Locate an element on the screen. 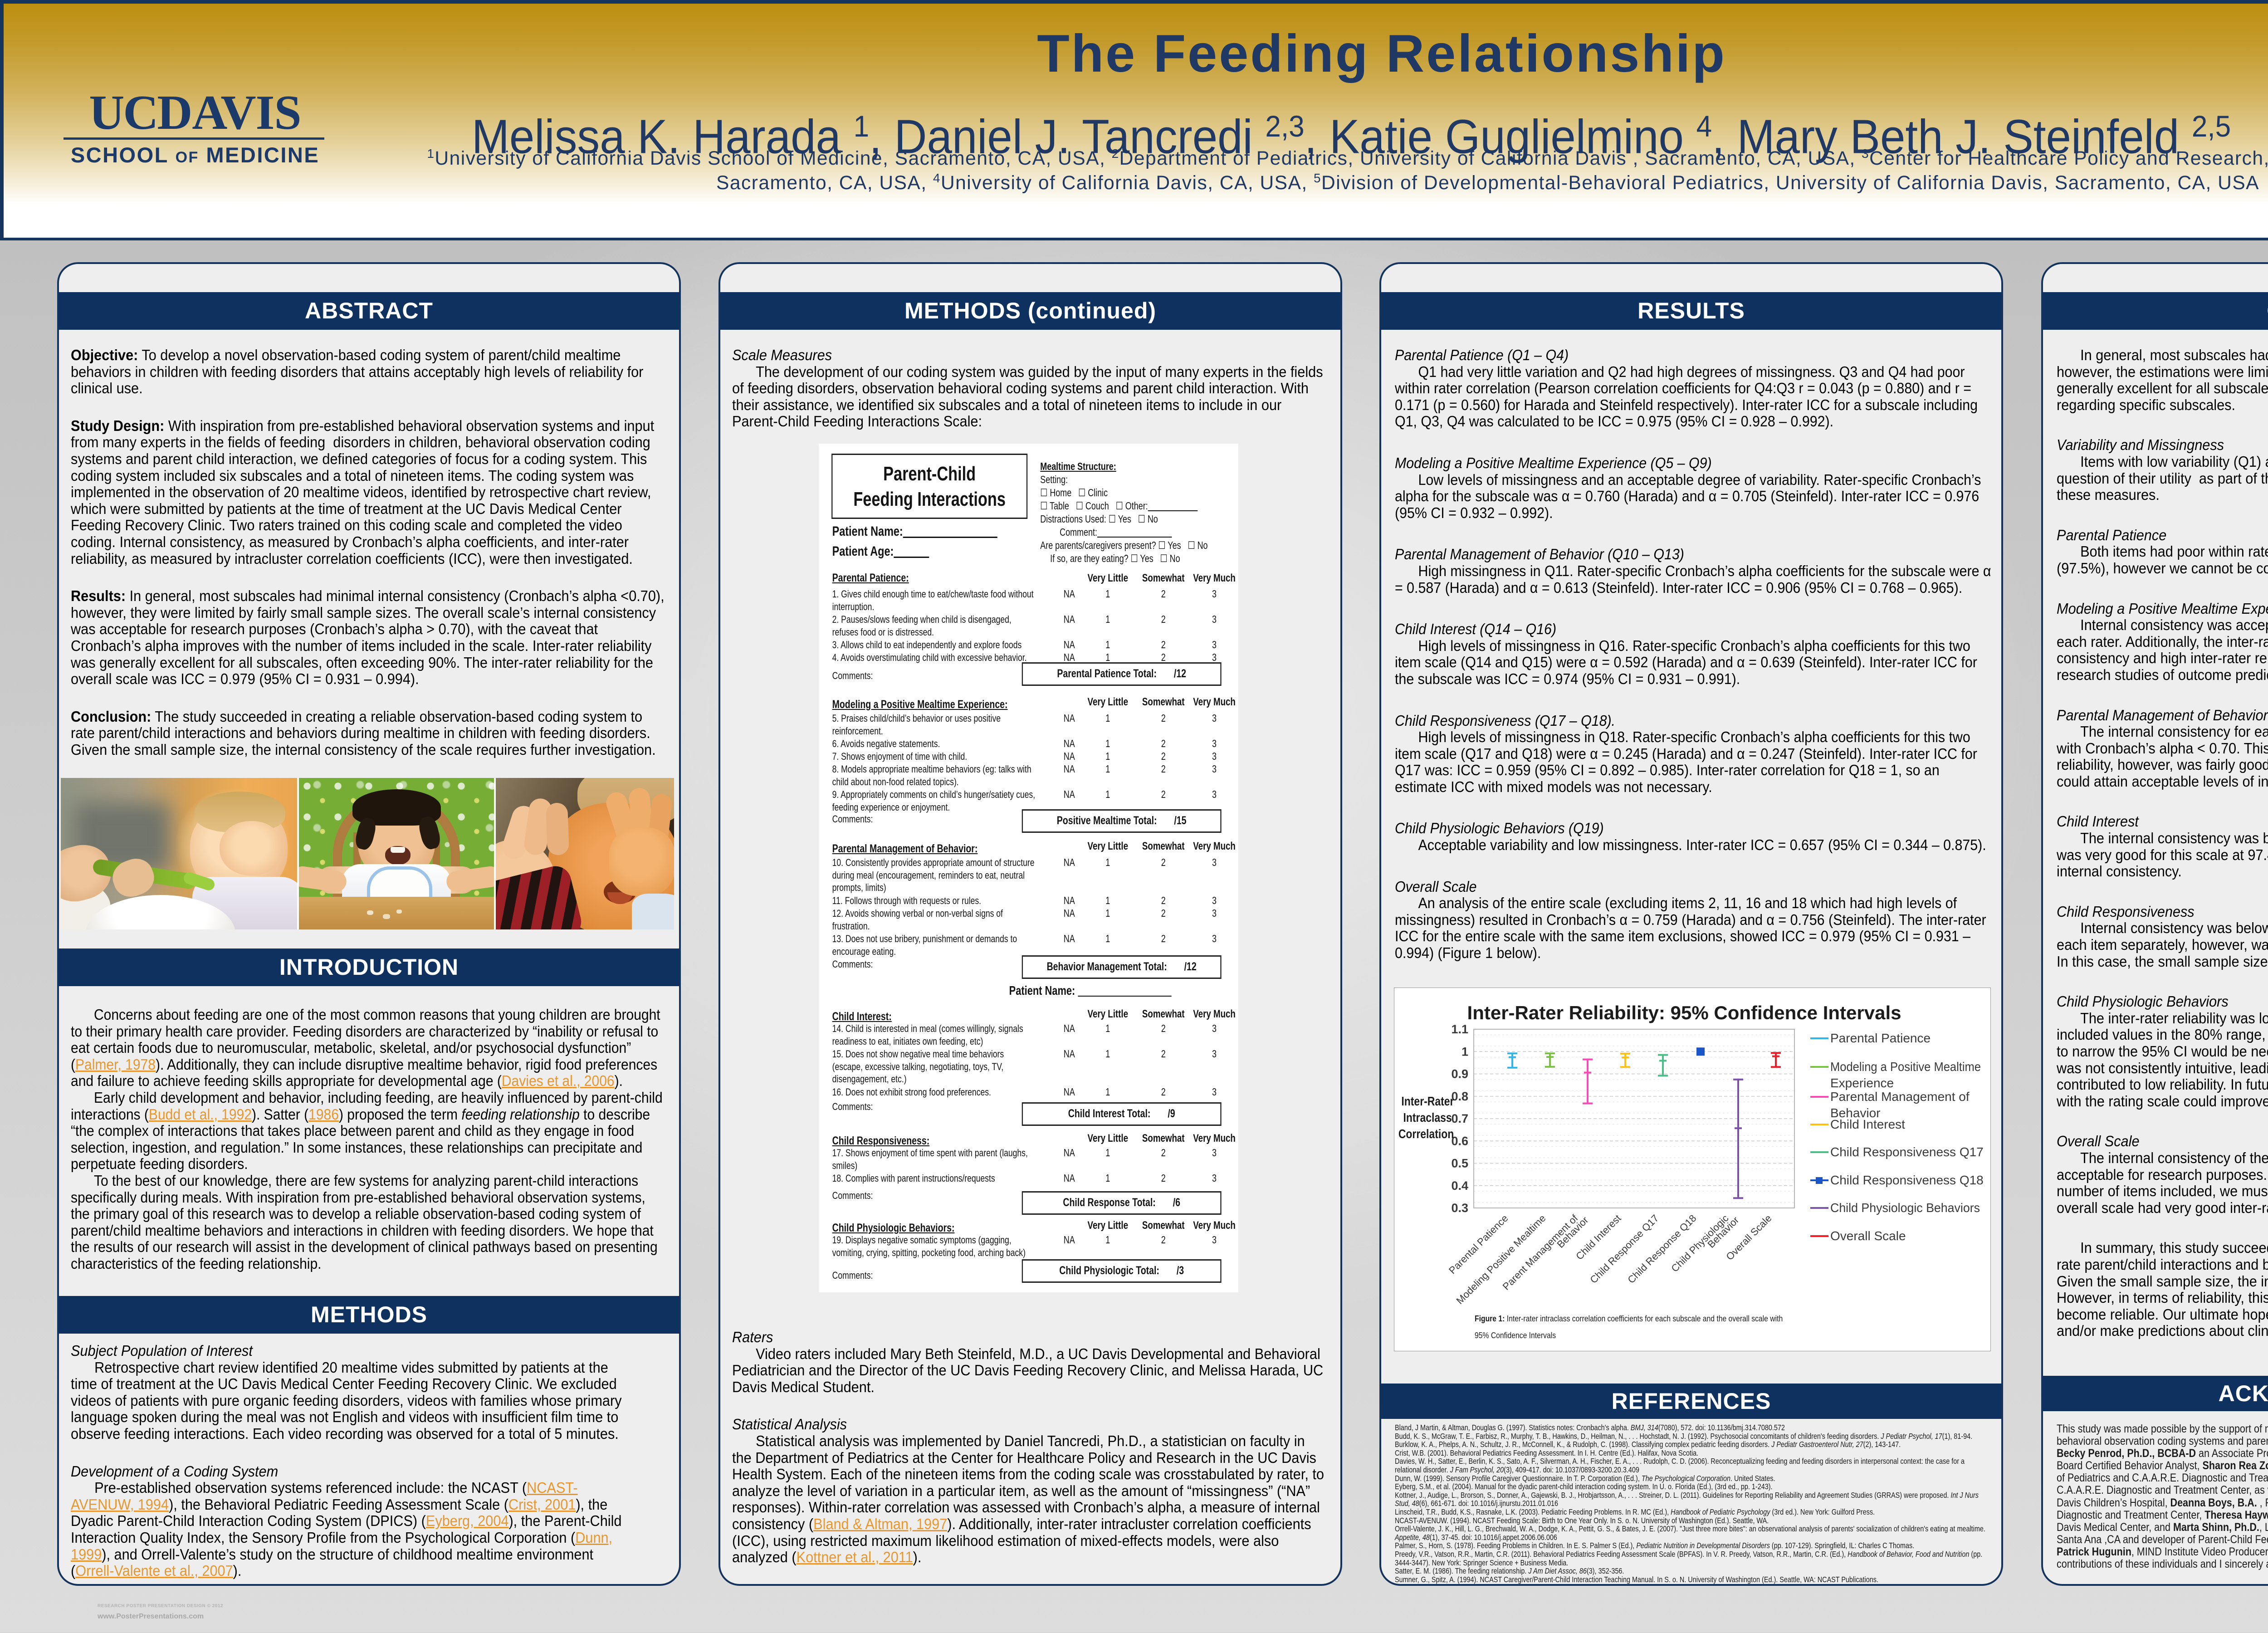 The image size is (2268, 1633). svg-text: 0.3 is located at coordinates (1460, 1208).